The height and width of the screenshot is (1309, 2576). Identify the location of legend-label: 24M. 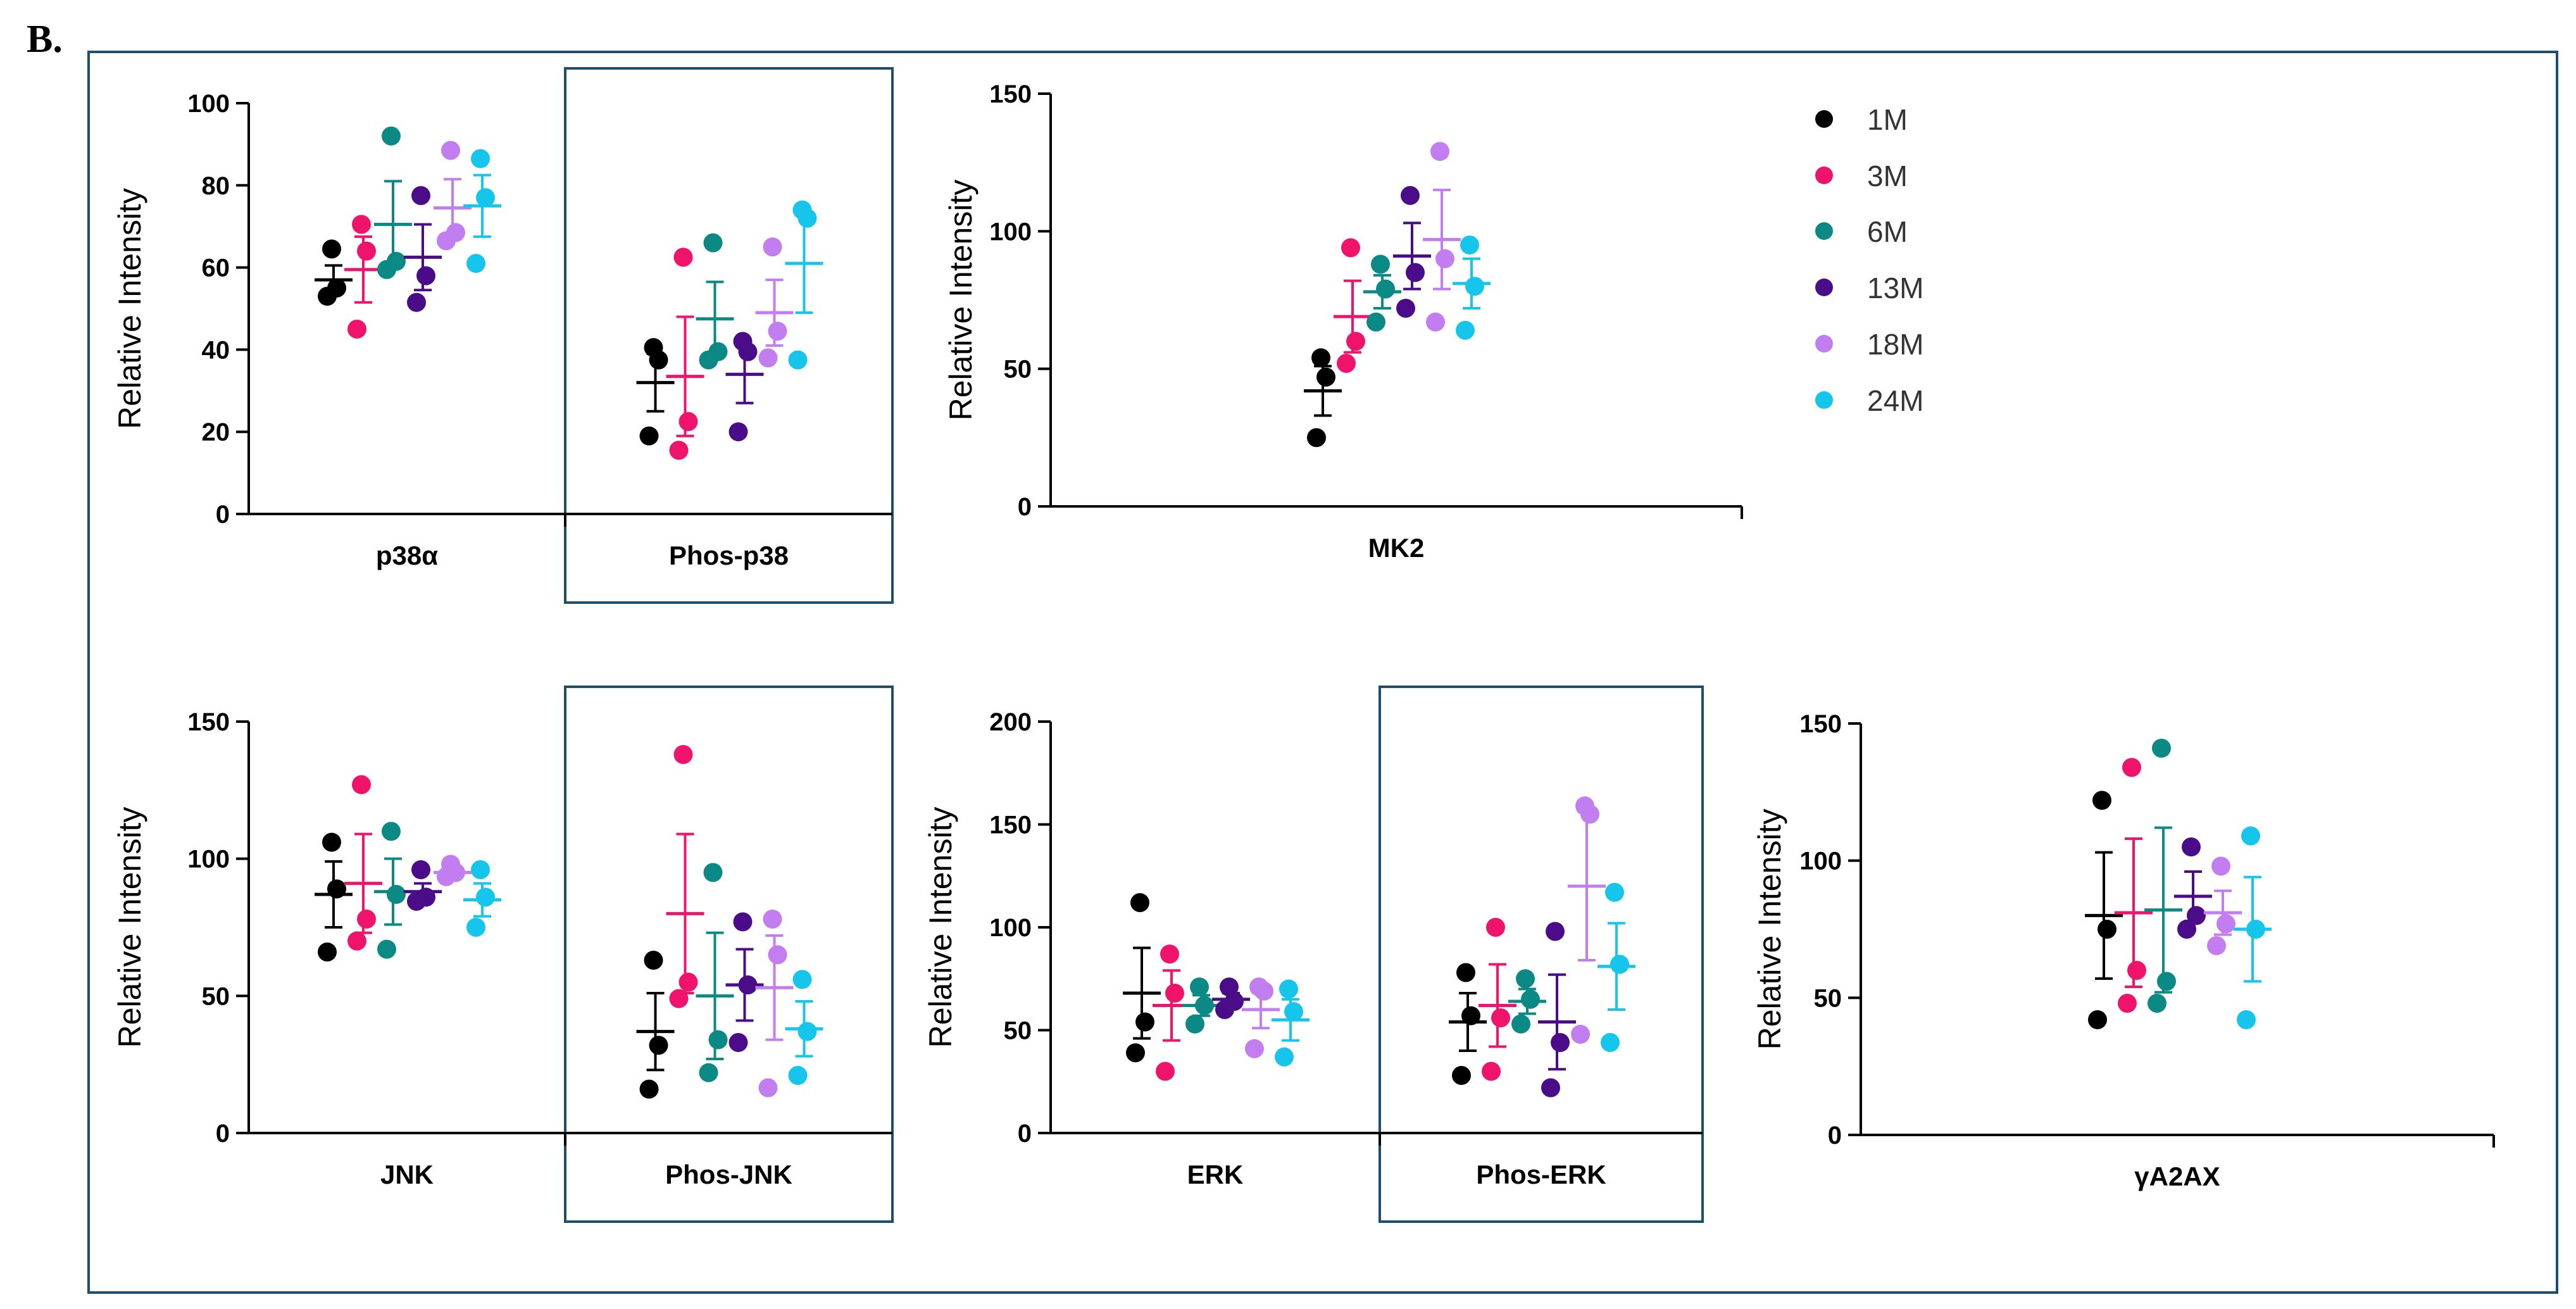
(1895, 400).